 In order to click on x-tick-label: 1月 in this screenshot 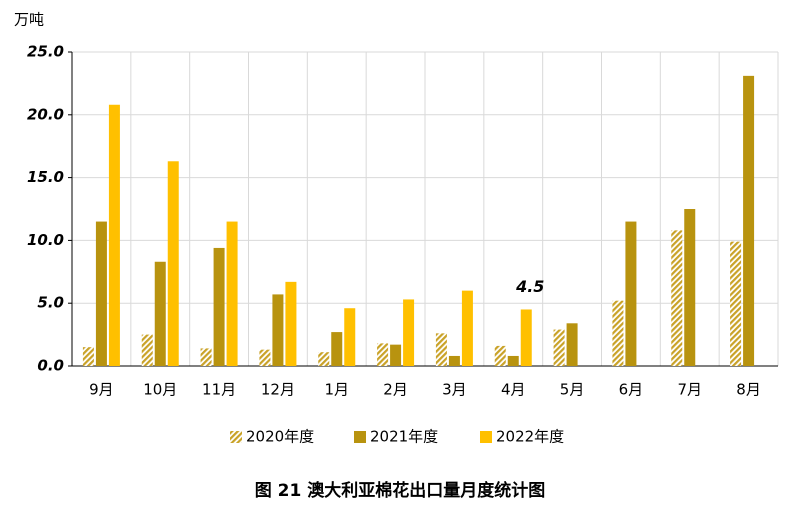, I will do `click(336, 390)`.